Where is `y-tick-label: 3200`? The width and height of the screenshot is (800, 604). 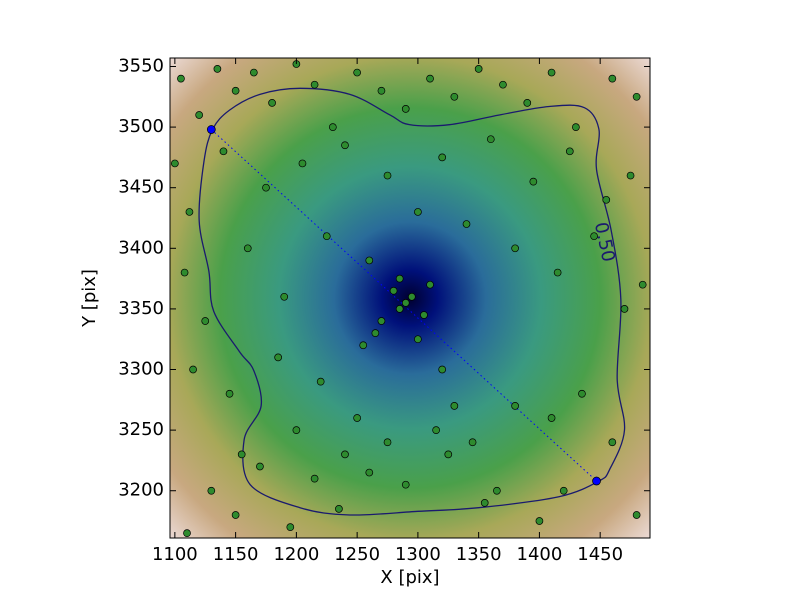 y-tick-label: 3200 is located at coordinates (141, 490).